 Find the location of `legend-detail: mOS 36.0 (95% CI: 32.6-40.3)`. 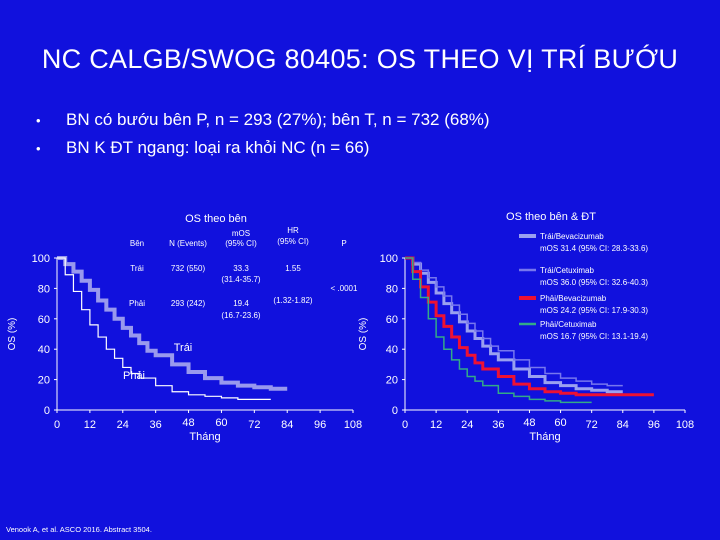

legend-detail: mOS 36.0 (95% CI: 32.6-40.3) is located at coordinates (594, 282).